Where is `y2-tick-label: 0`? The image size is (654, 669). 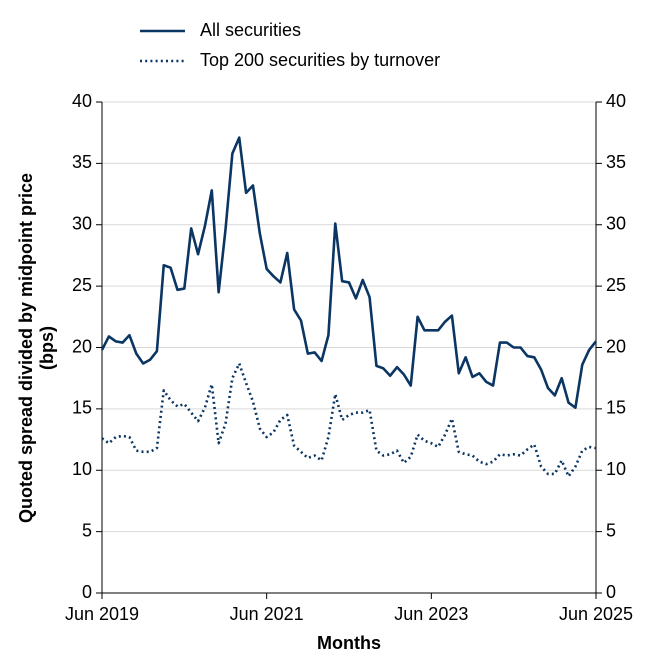
y2-tick-label: 0 is located at coordinates (611, 592).